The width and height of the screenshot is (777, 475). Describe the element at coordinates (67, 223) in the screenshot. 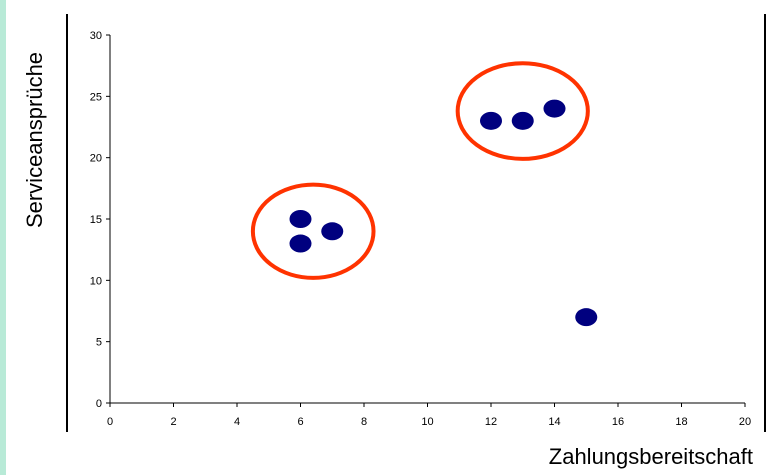

I see `frame-line-left` at that location.